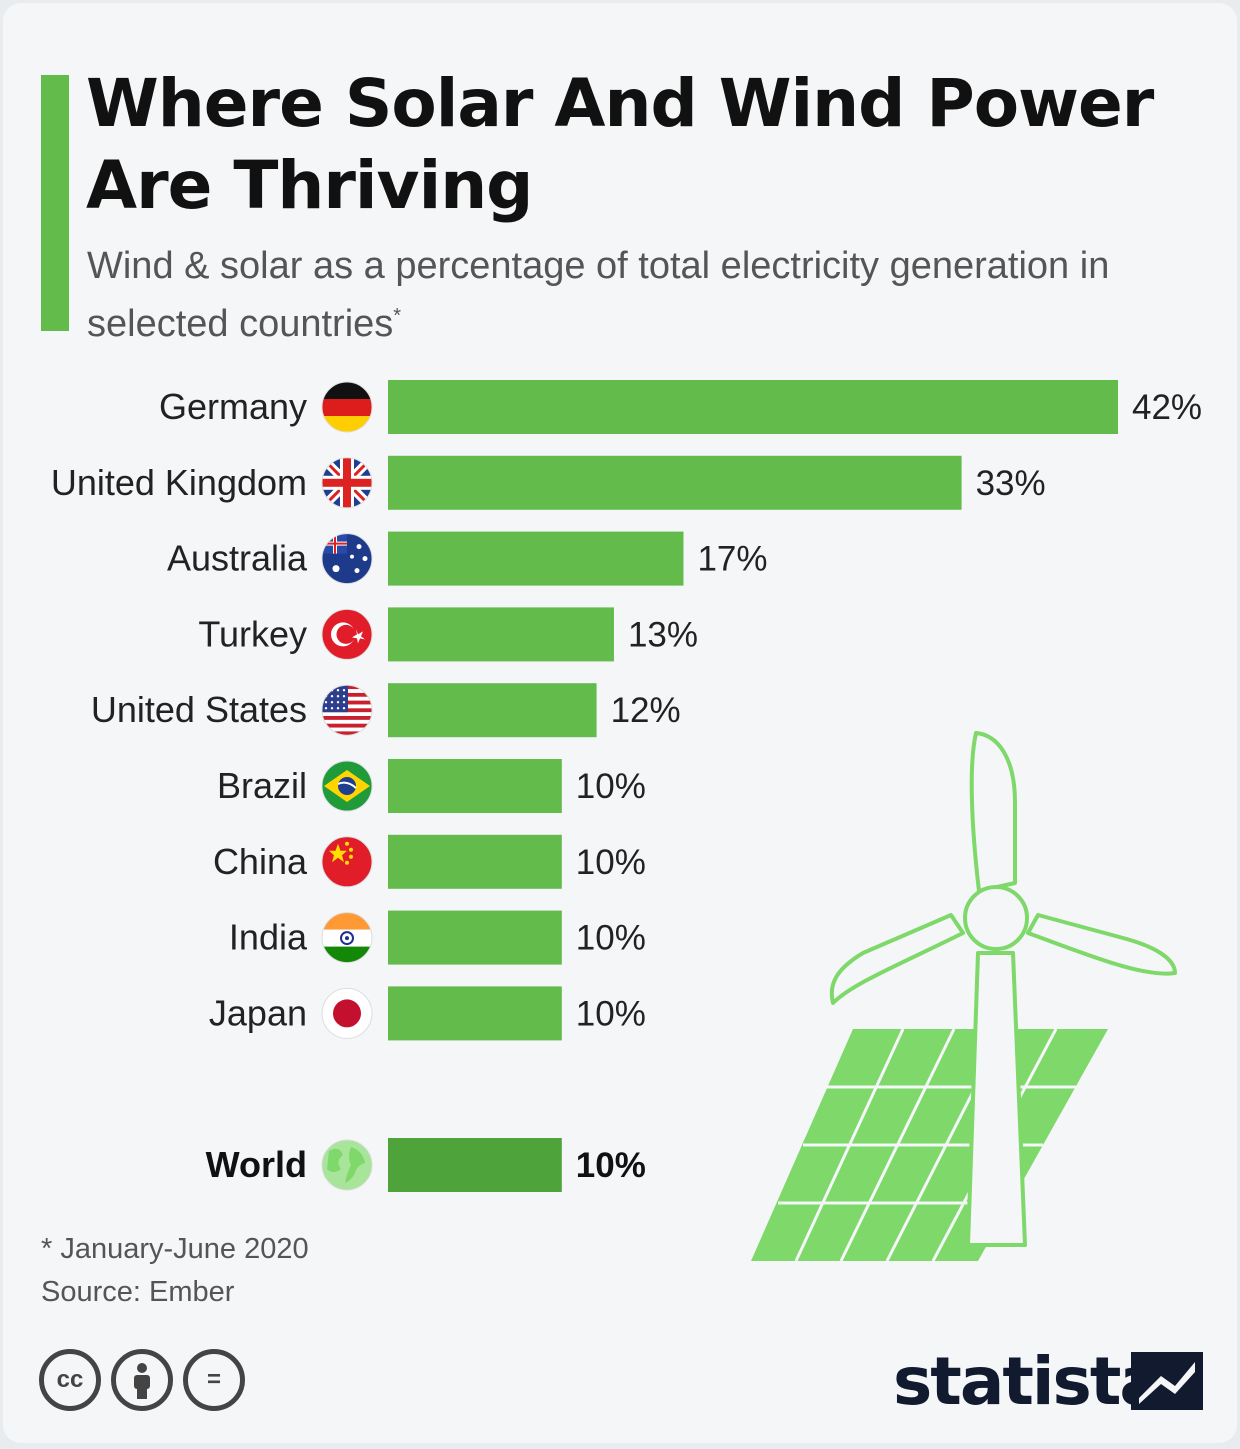  What do you see at coordinates (214, 1380) in the screenshot?
I see `no-derivatives-icon: =` at bounding box center [214, 1380].